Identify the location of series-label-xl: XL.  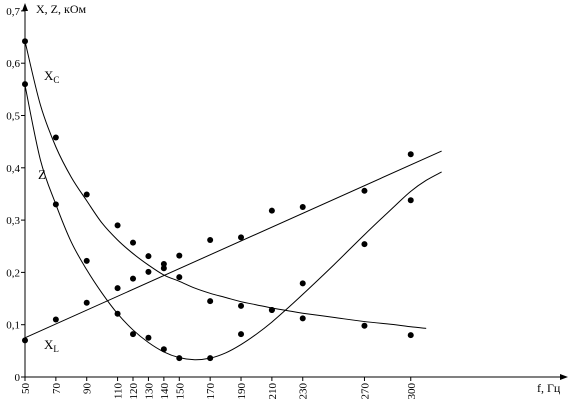
(51, 345).